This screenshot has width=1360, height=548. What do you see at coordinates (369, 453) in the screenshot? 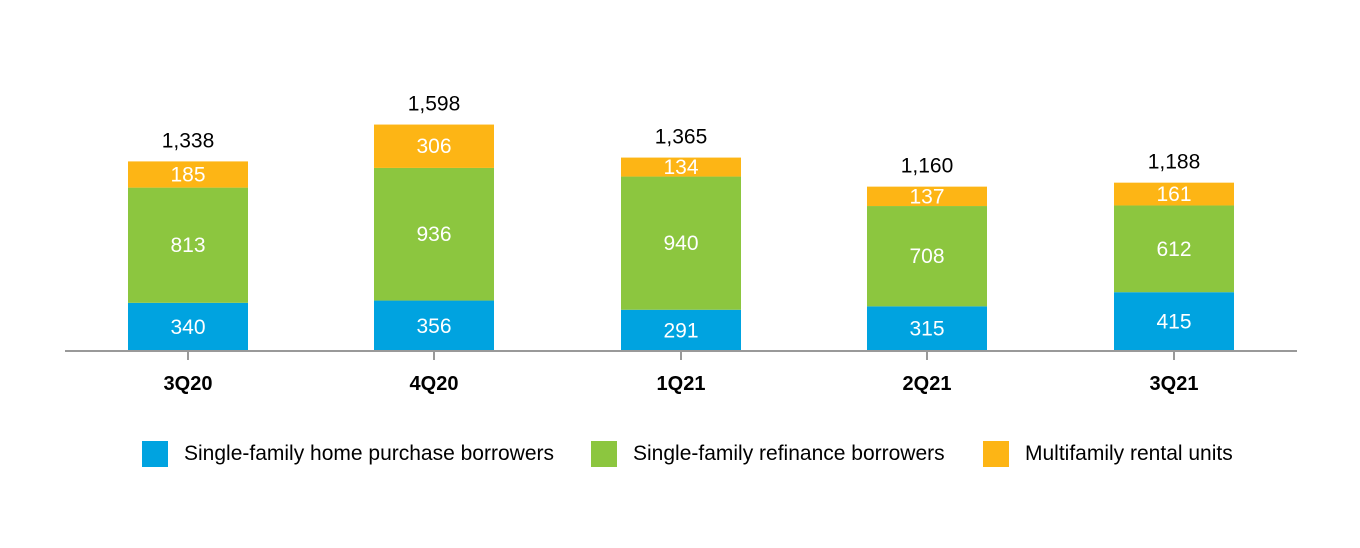
I see `legend-label-home-purchase: Single-family home purchase borrowers` at bounding box center [369, 453].